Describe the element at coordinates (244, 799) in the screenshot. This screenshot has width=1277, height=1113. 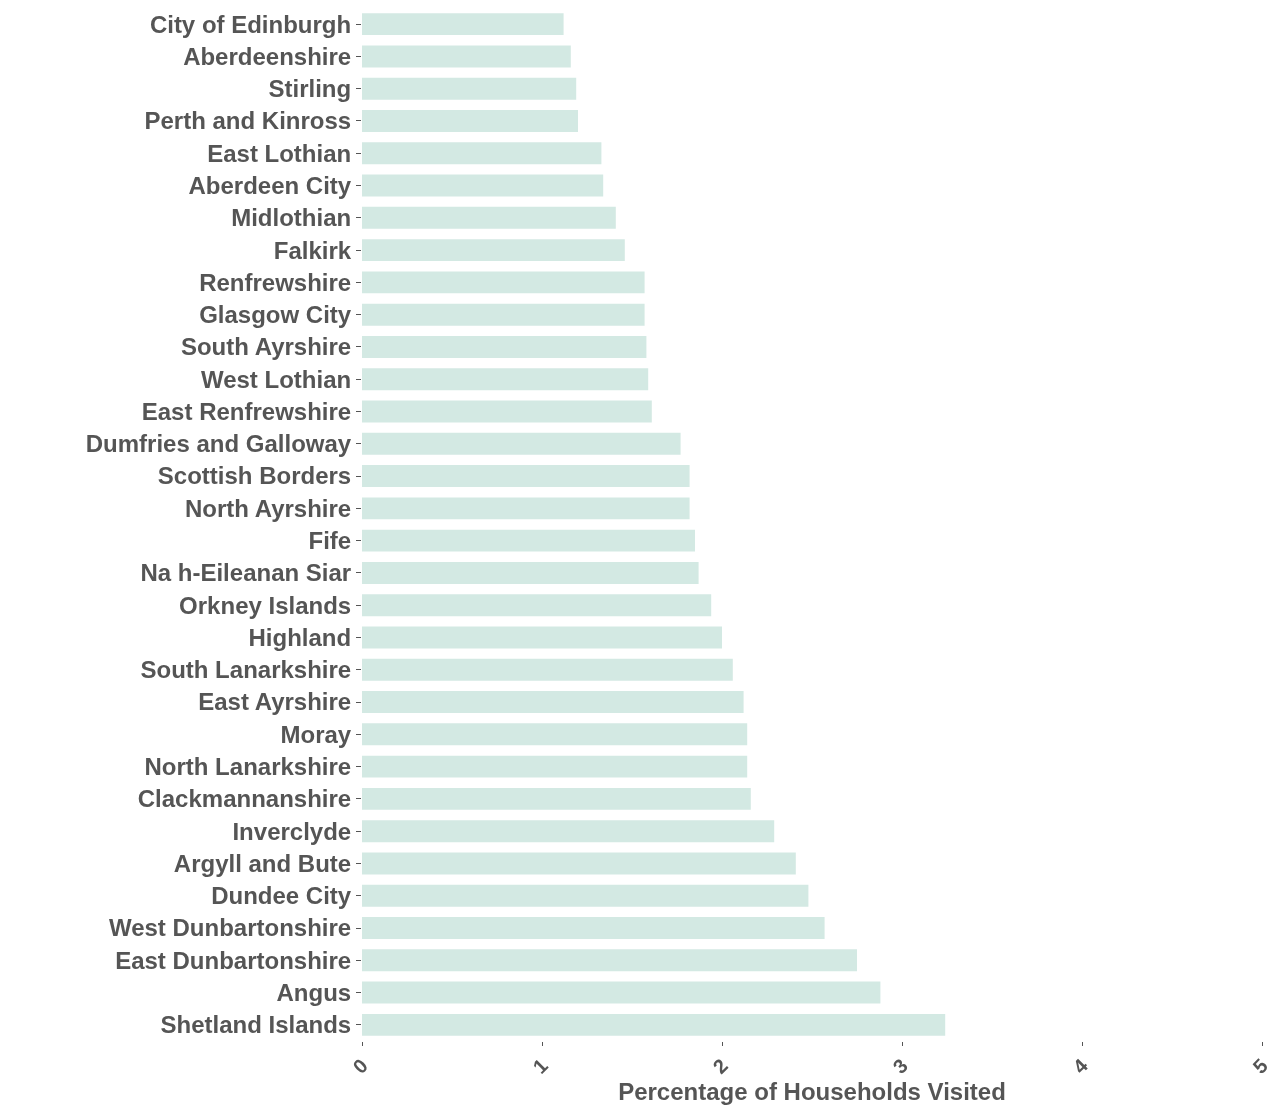
I see `y-tick-label: Clackmannanshire` at that location.